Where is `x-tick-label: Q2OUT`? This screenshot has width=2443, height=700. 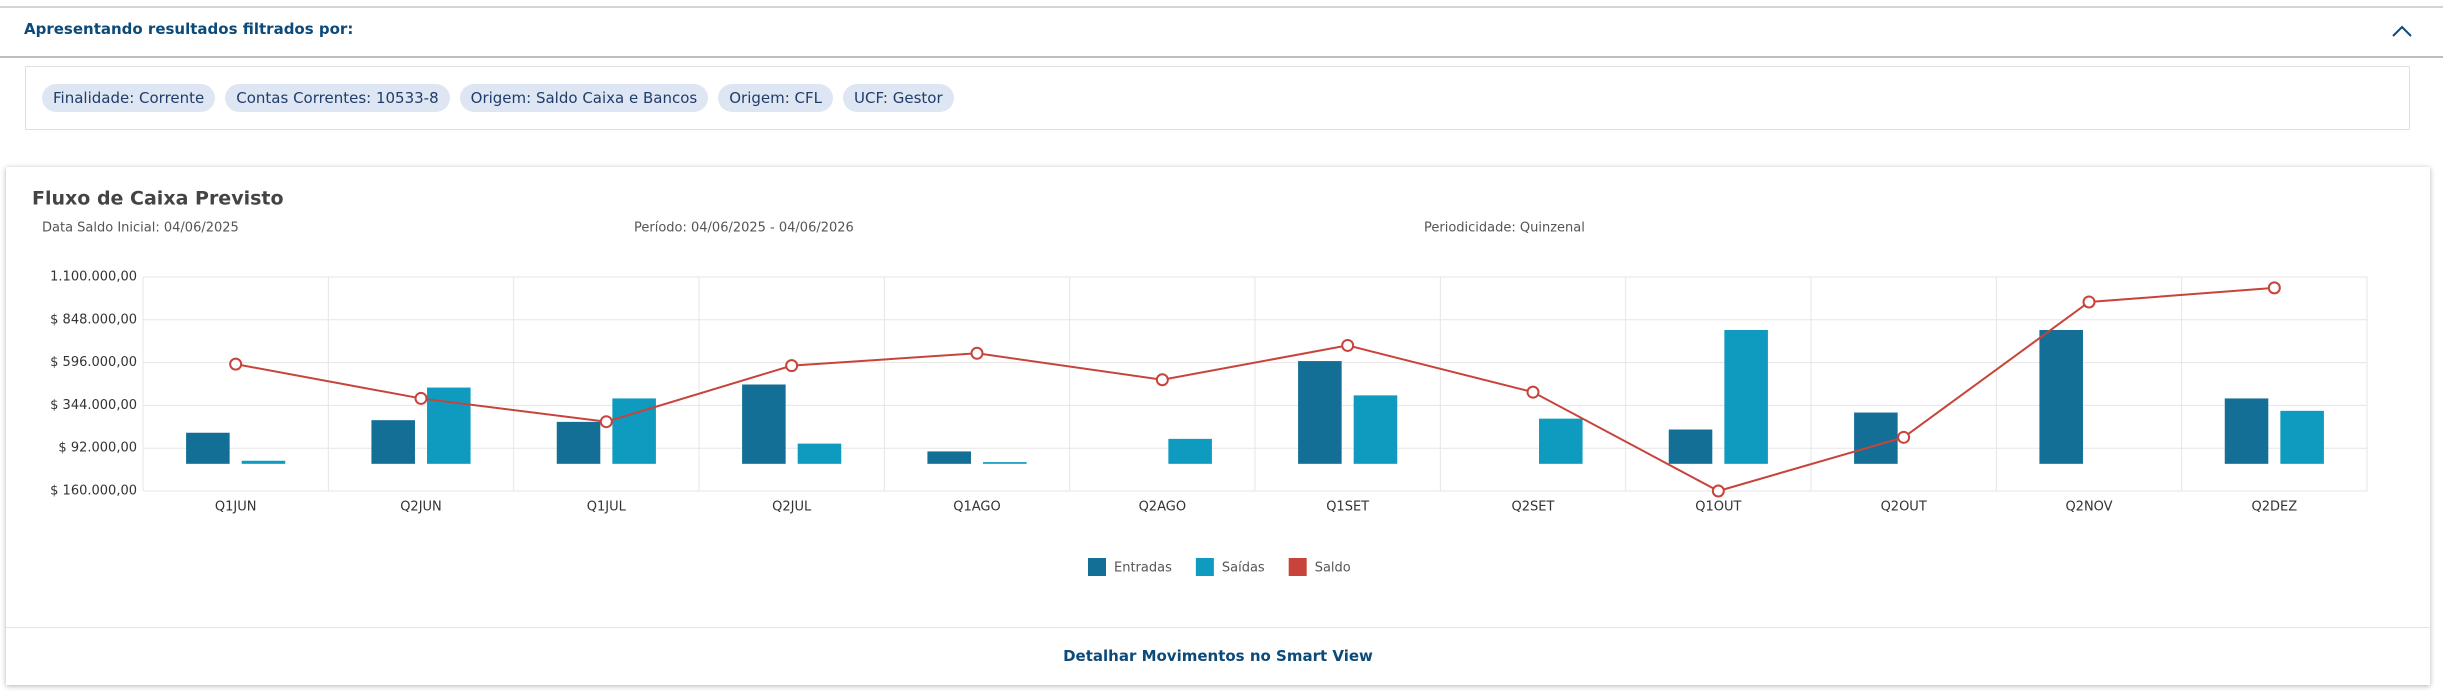 x-tick-label: Q2OUT is located at coordinates (1904, 507).